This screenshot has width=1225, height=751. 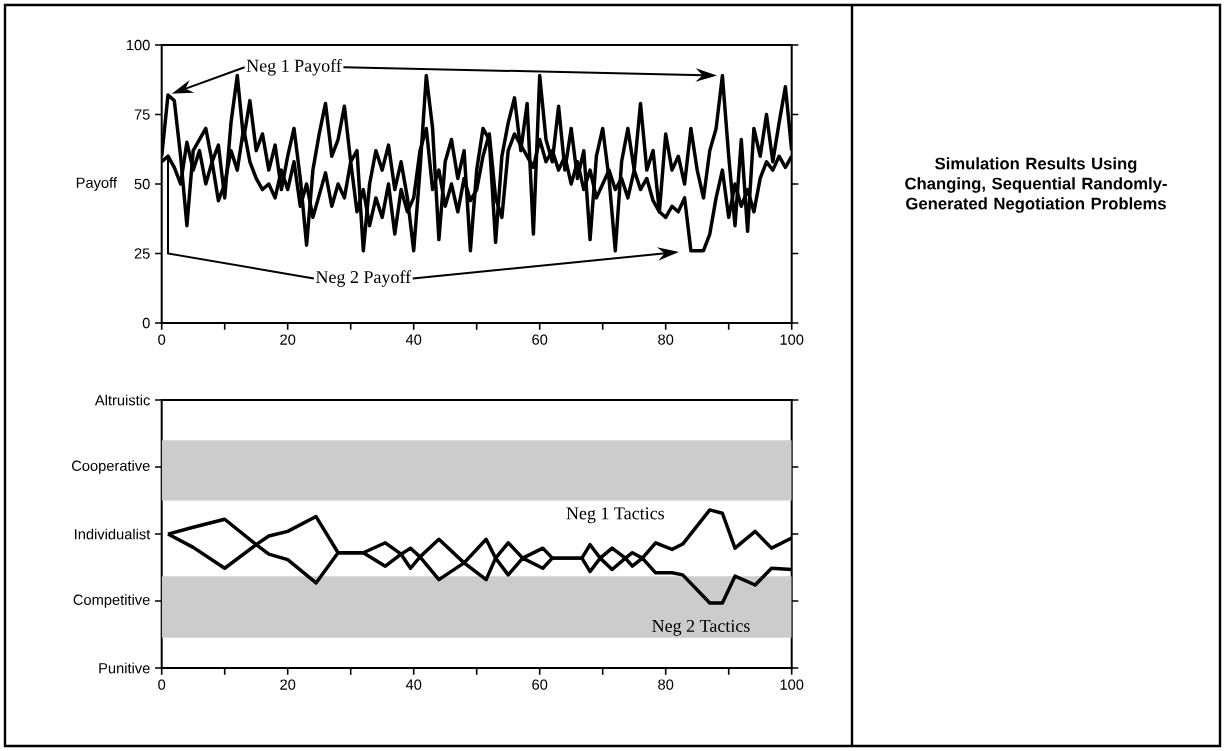 What do you see at coordinates (138, 45) in the screenshot?
I see `y-tick-label: 100` at bounding box center [138, 45].